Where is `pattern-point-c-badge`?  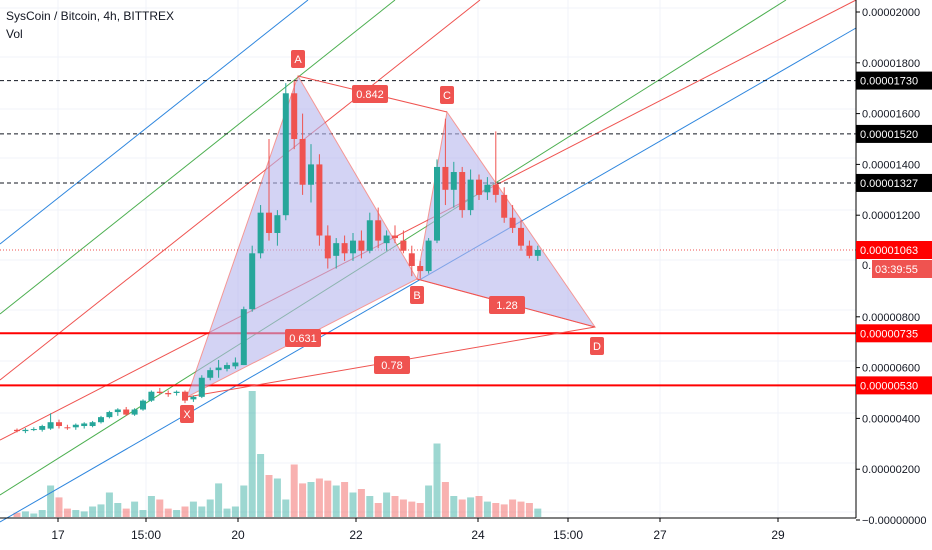
pattern-point-c-badge is located at coordinates (447, 95).